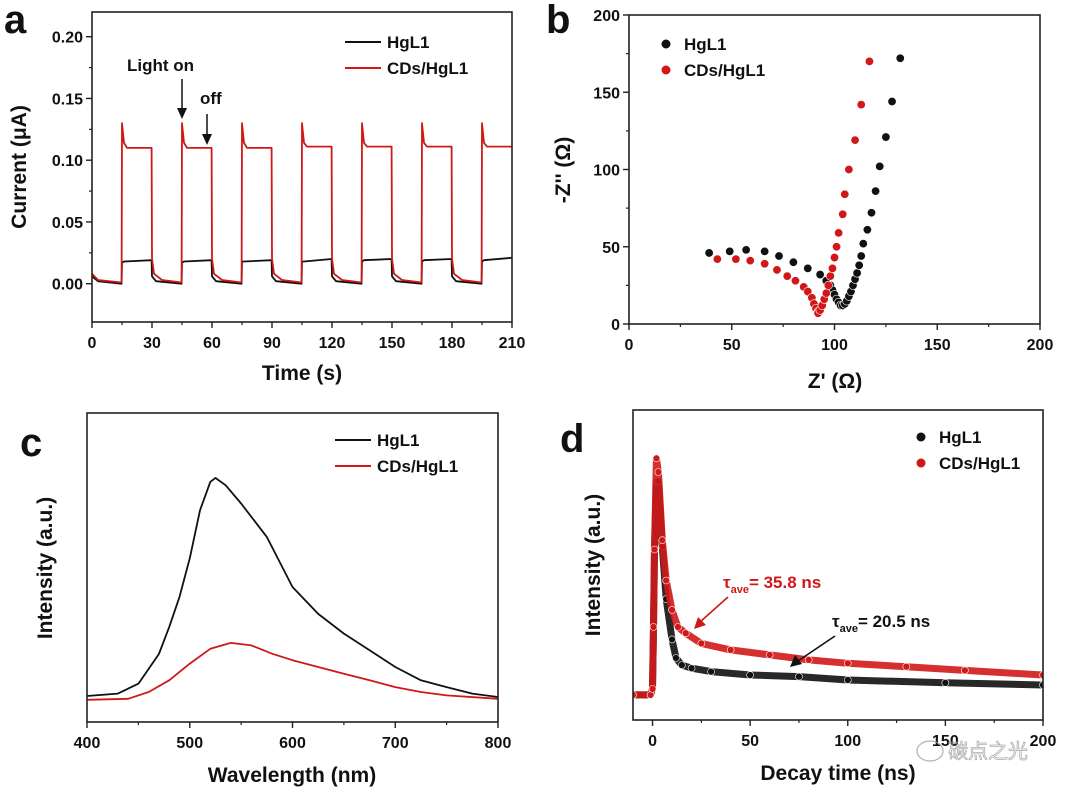 The image size is (1080, 800). What do you see at coordinates (930, 751) in the screenshot?
I see `chat-bubble-icon` at bounding box center [930, 751].